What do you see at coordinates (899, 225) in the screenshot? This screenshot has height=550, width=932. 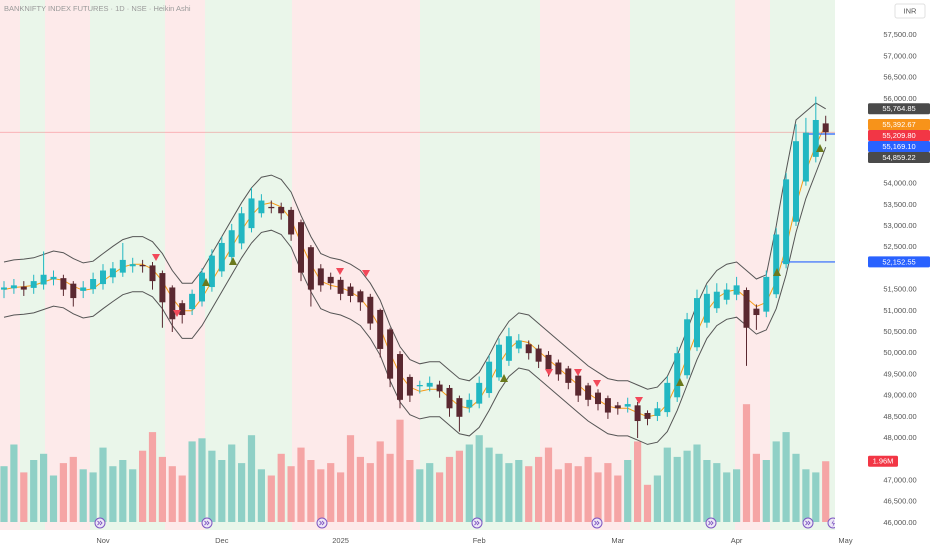 I see `y-tick-label: 53,000.00` at bounding box center [899, 225].